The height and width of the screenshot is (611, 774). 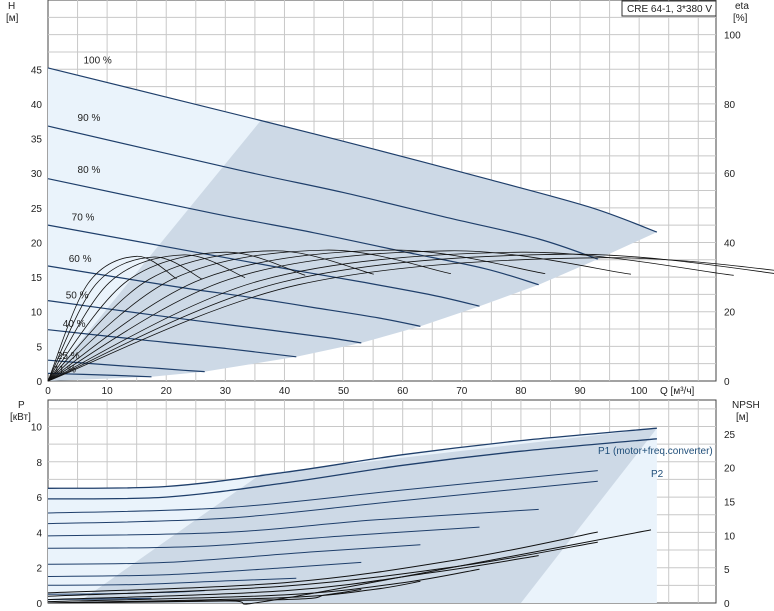 What do you see at coordinates (80, 259) in the screenshot?
I see `speed-curve-label: 60 %` at bounding box center [80, 259].